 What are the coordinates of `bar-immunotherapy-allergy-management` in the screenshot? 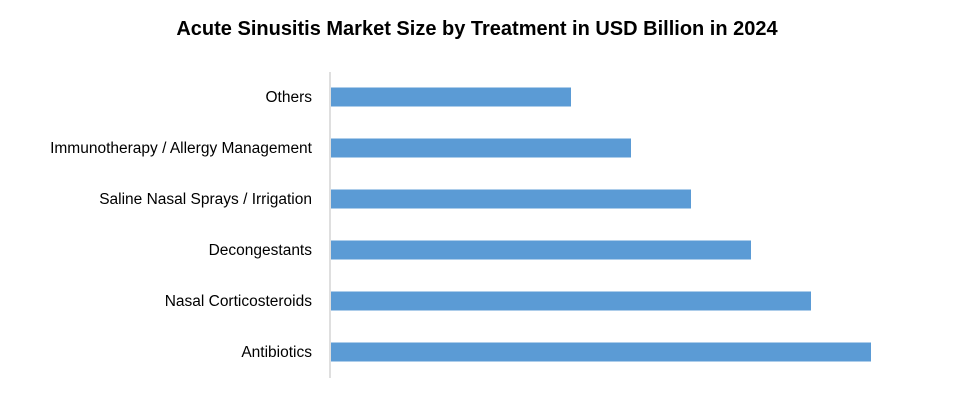 It's located at (481, 148).